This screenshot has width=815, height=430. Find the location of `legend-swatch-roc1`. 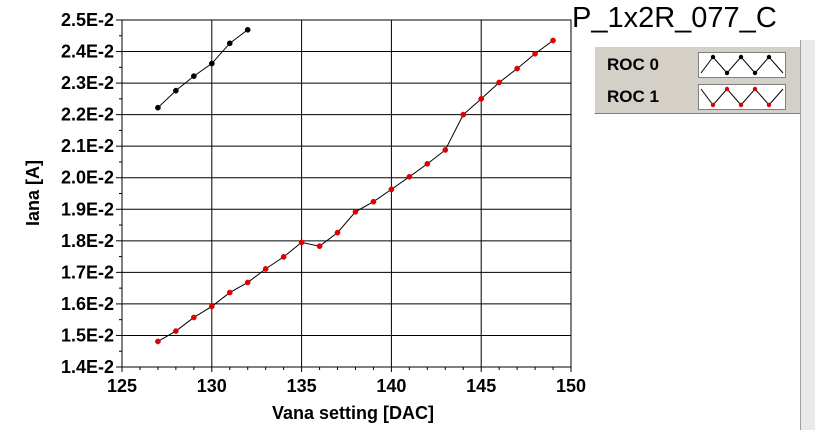

legend-swatch-roc1 is located at coordinates (742, 97).